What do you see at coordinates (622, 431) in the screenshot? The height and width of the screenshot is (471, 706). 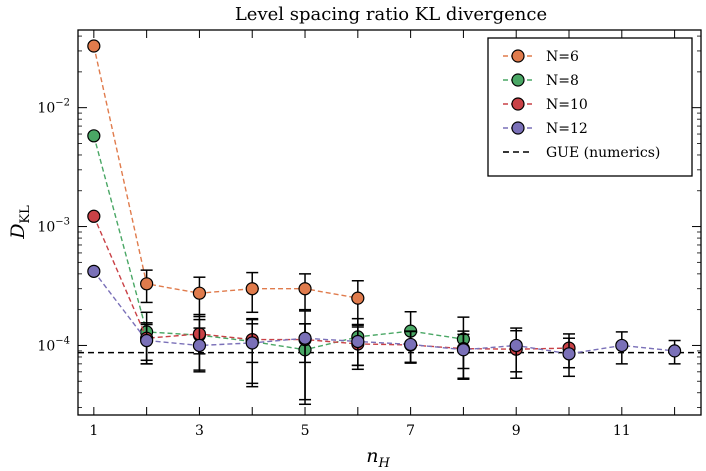 I see `x-tick-label: 11` at bounding box center [622, 431].